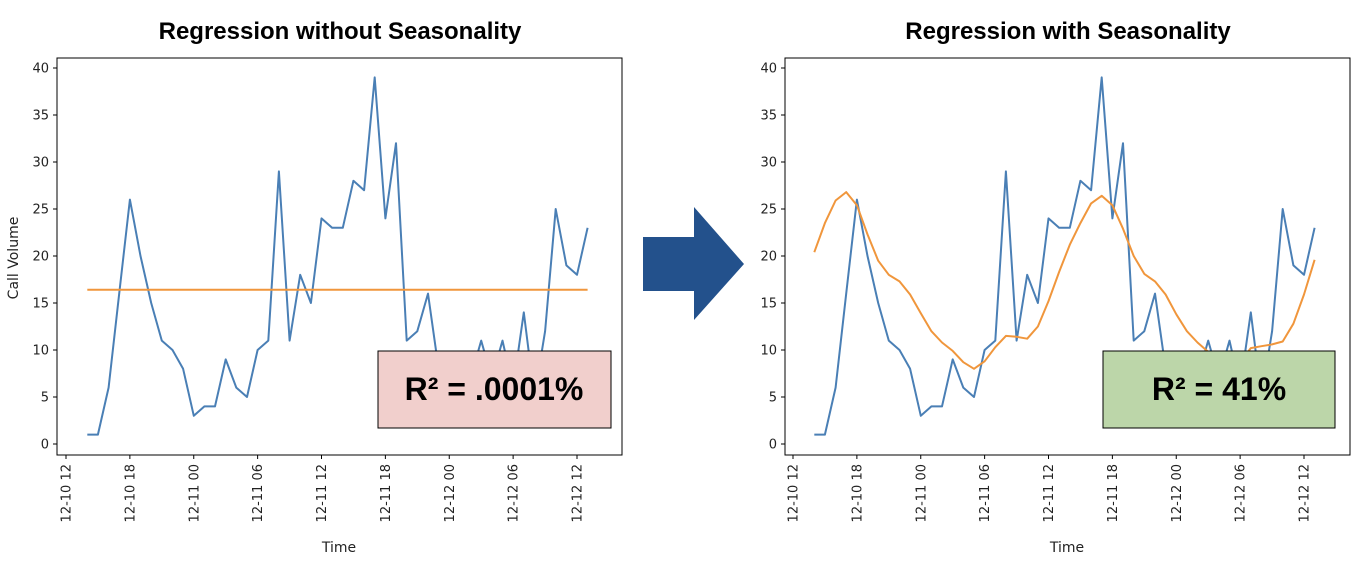 The width and height of the screenshot is (1358, 566). What do you see at coordinates (340, 31) in the screenshot?
I see `chart-title: Regression without Seasonality` at bounding box center [340, 31].